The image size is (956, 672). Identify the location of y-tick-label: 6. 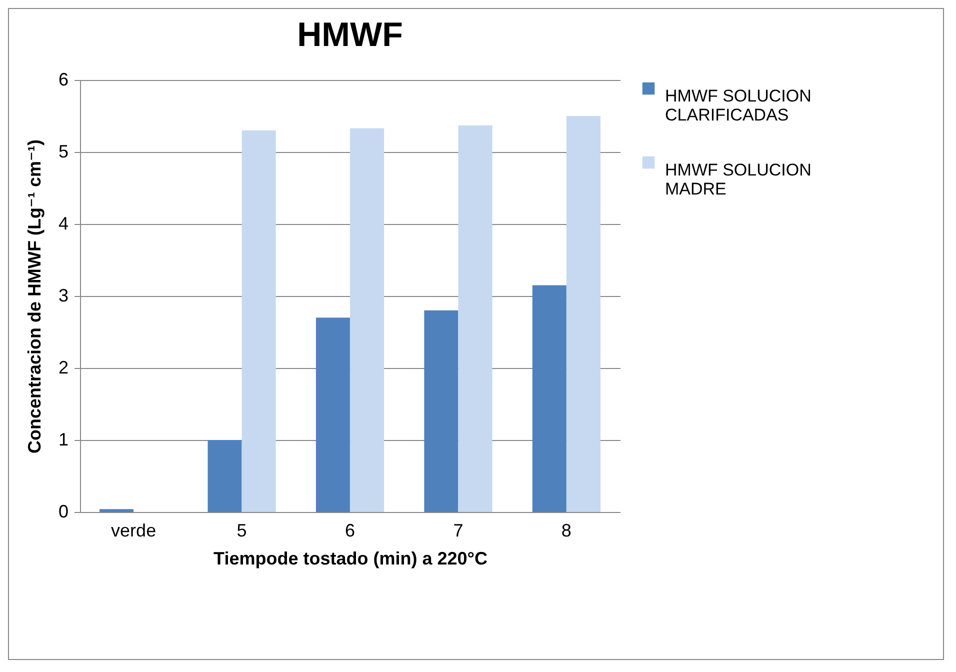
(63, 80).